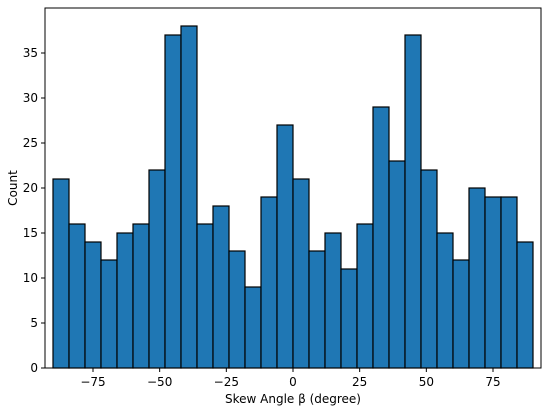 This screenshot has height=411, width=550. Describe the element at coordinates (359, 382) in the screenshot. I see `x-tick-label: 25` at that location.